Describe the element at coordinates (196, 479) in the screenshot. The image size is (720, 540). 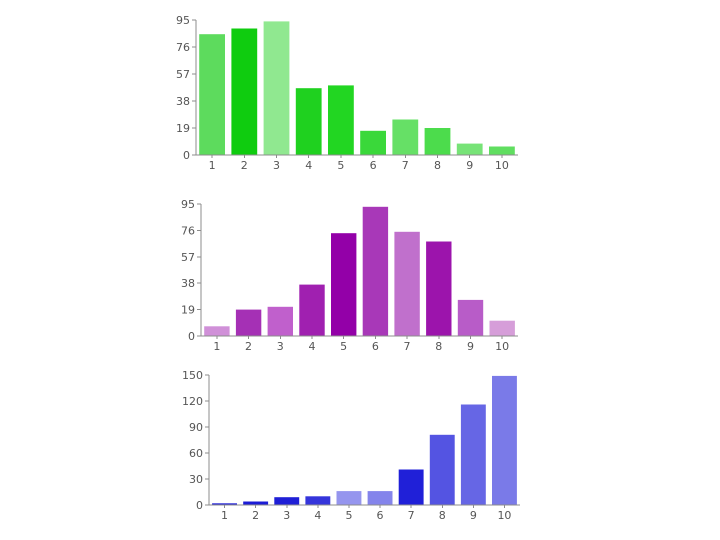
I see `y-tick-label: 30` at that location.